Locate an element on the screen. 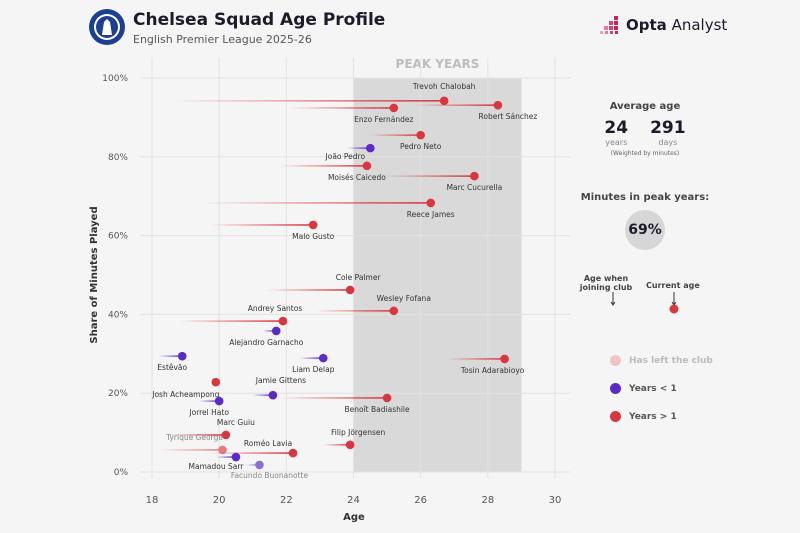 The height and width of the screenshot is (533, 800). key-join-label: Age when joining club is located at coordinates (606, 283).